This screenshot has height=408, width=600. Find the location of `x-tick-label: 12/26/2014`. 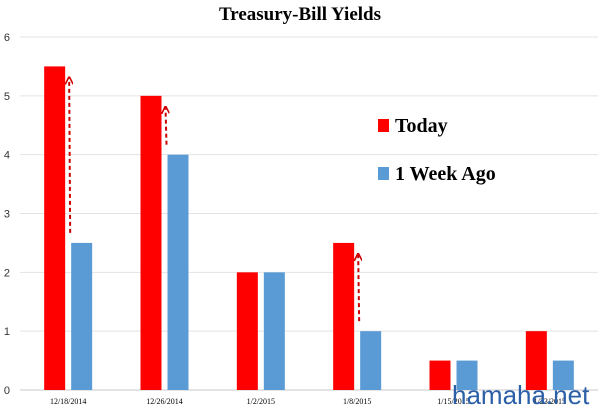

x-tick-label: 12/26/2014 is located at coordinates (164, 401).